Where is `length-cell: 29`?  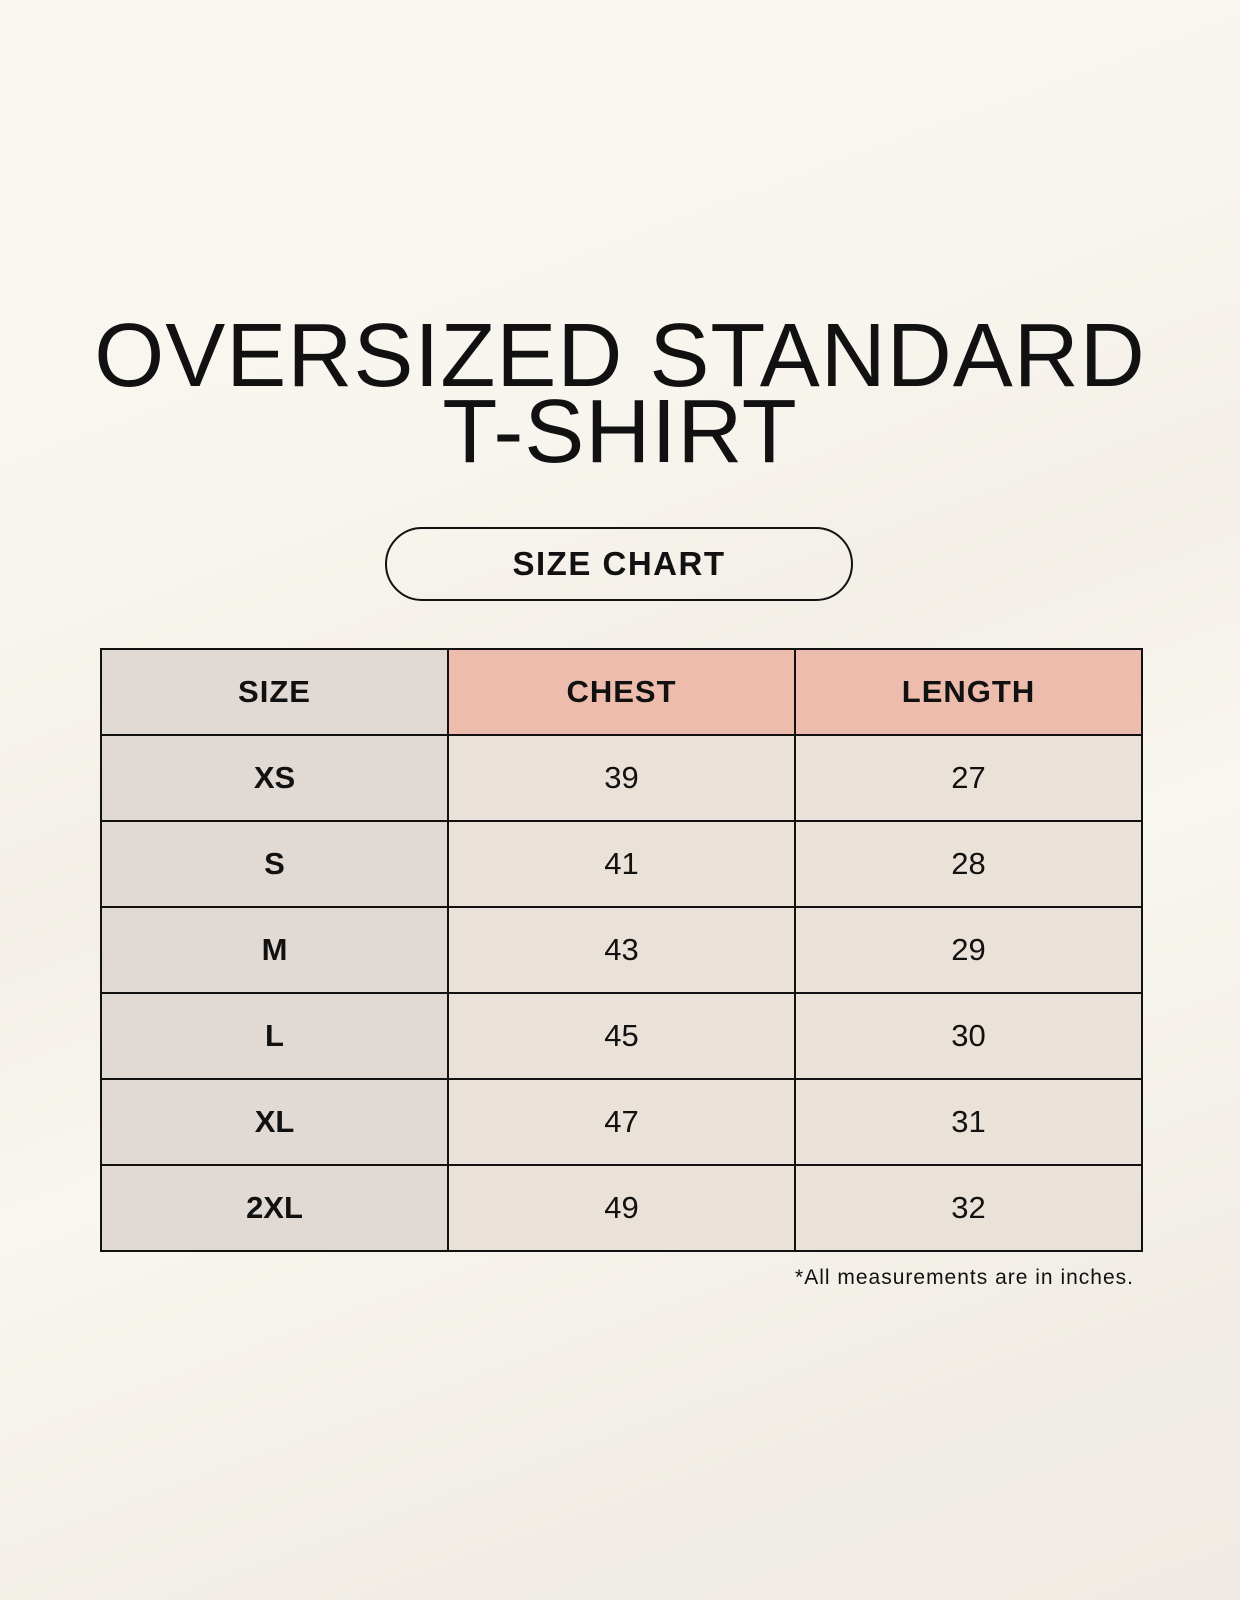
length-cell: 29 is located at coordinates (968, 950).